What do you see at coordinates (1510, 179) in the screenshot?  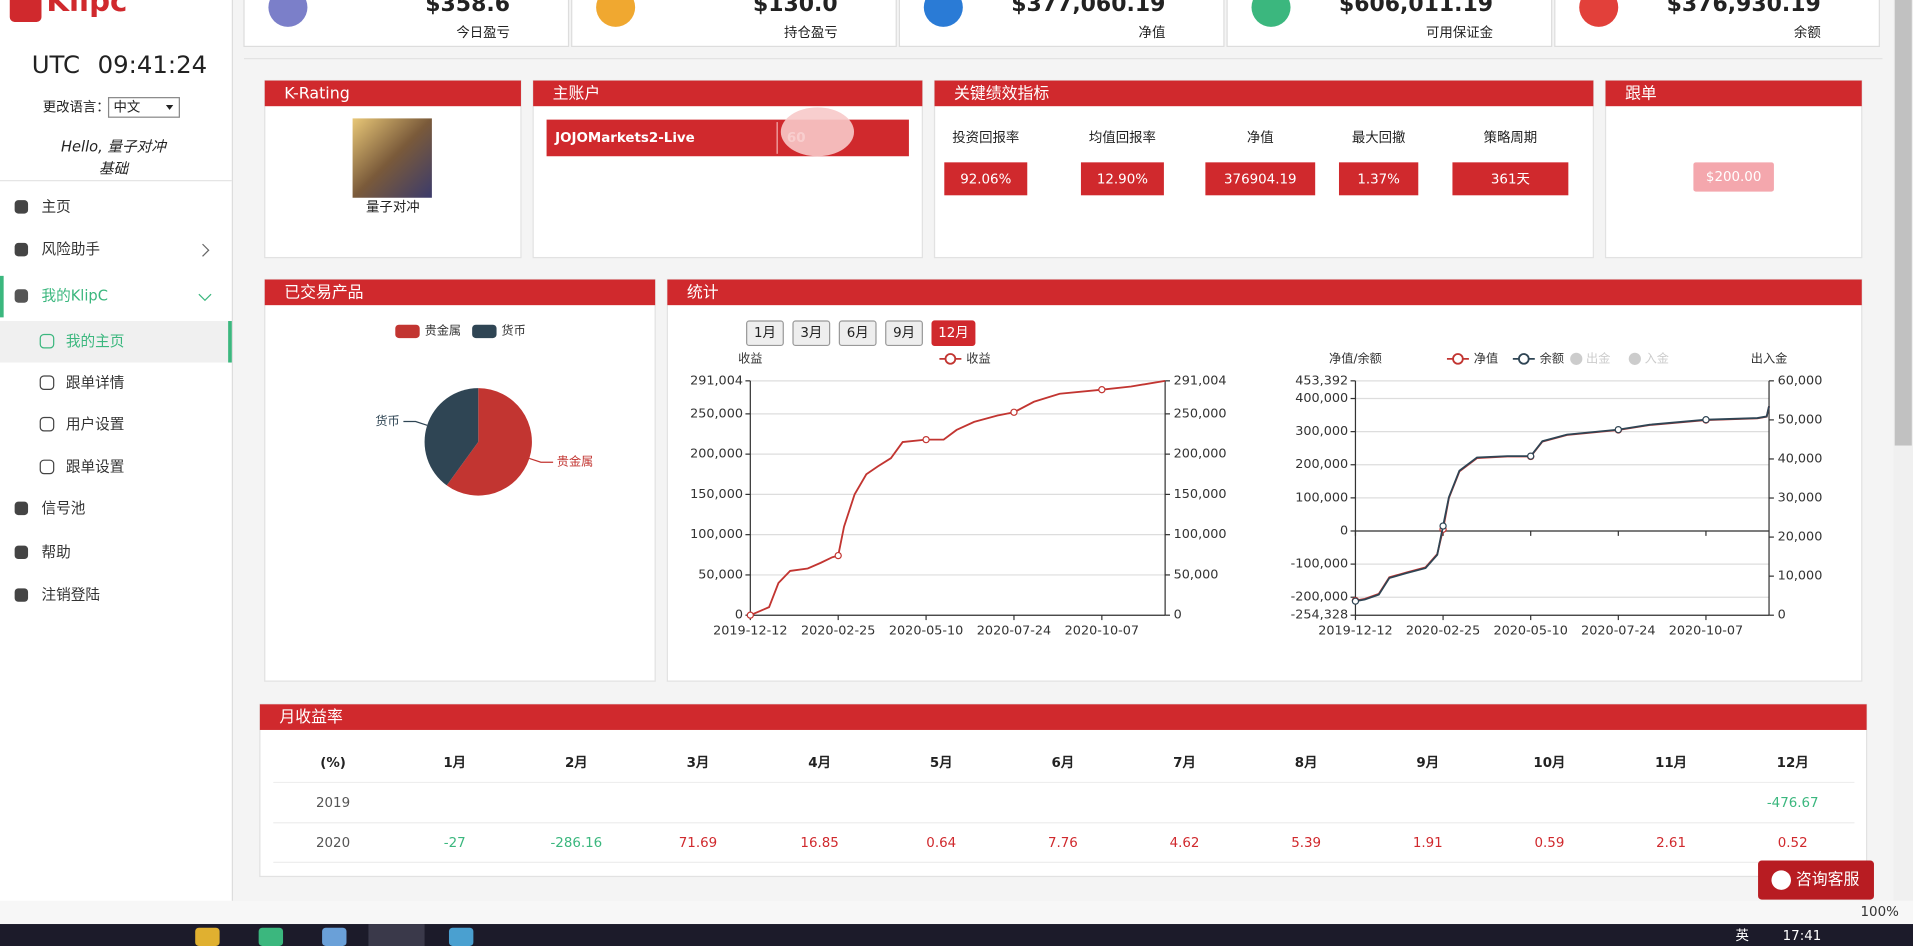 I see `kpi-value: 361天` at bounding box center [1510, 179].